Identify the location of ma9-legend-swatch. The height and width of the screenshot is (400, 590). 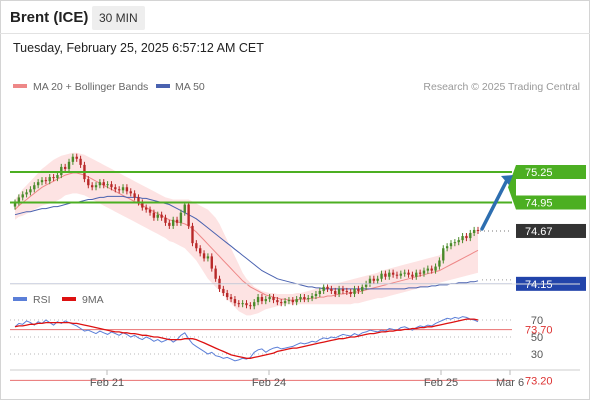
(69, 299).